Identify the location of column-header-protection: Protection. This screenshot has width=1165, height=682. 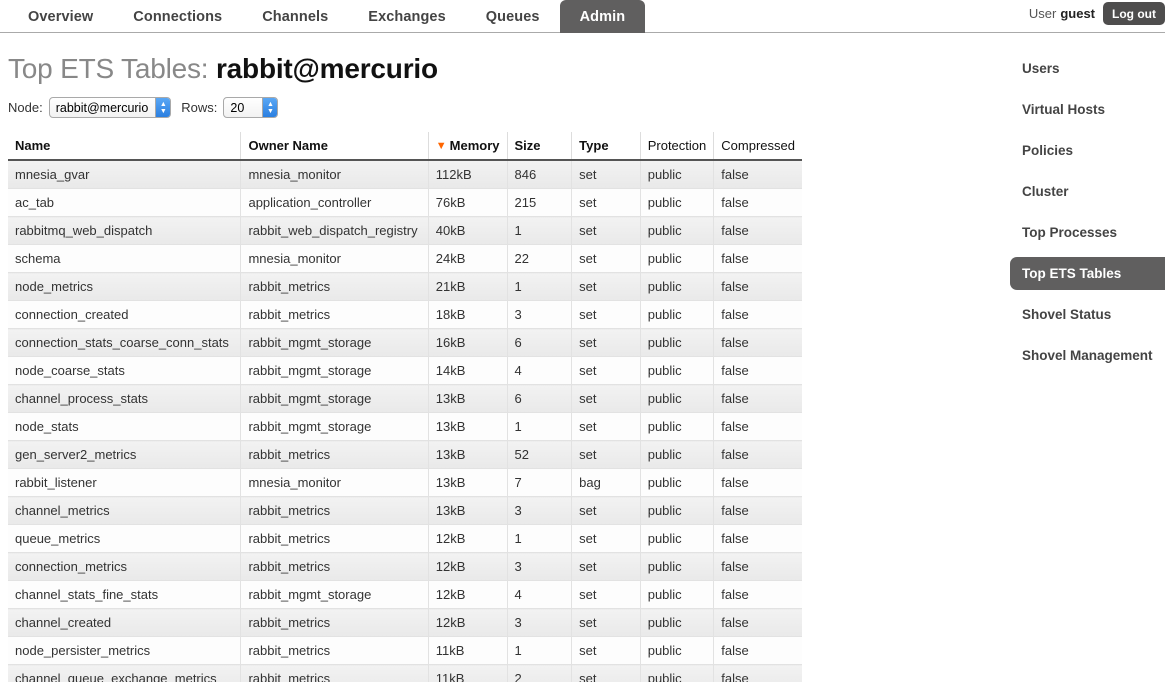
(677, 146).